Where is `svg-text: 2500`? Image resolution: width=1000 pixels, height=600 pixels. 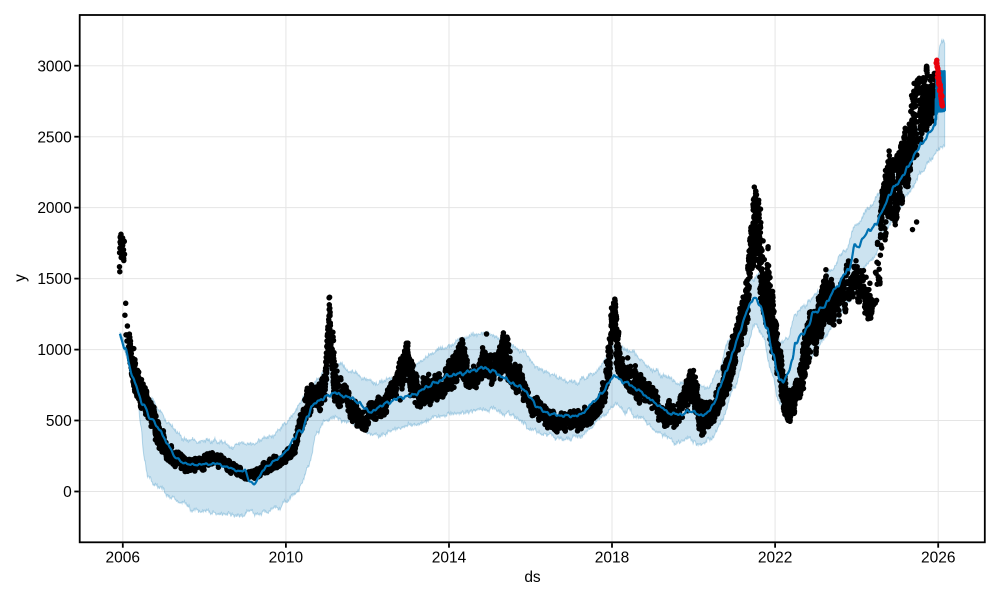 svg-text: 2500 is located at coordinates (54, 137).